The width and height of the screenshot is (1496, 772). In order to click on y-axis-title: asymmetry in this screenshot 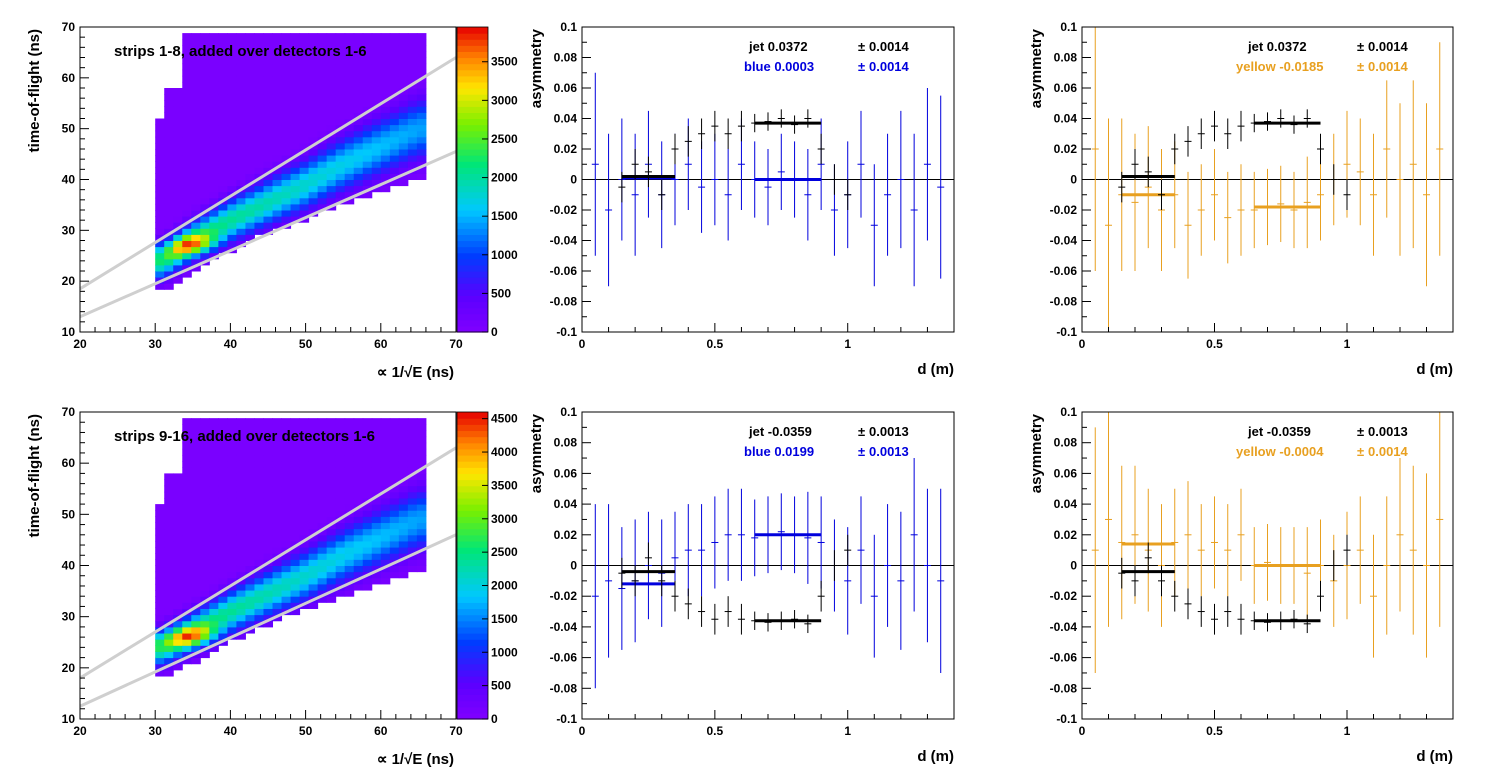, I will do `click(1036, 453)`.